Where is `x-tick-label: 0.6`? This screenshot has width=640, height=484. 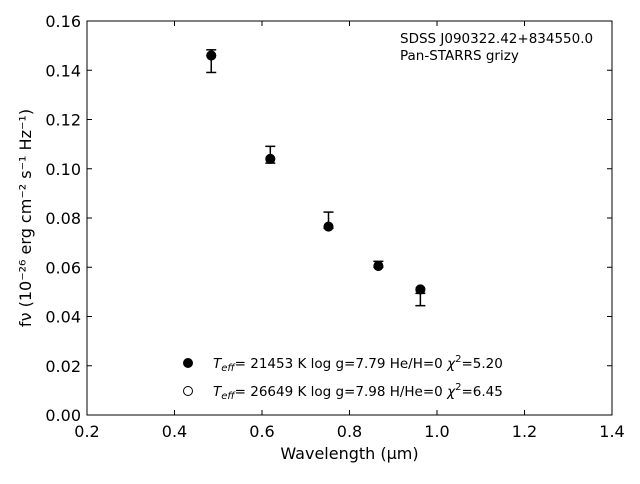 x-tick-label: 0.6 is located at coordinates (261, 431).